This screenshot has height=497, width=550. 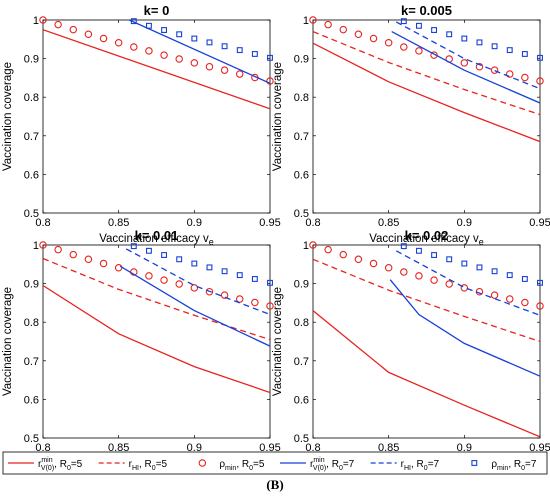 I want to click on x-tick-label: 0.9, so click(x=464, y=448).